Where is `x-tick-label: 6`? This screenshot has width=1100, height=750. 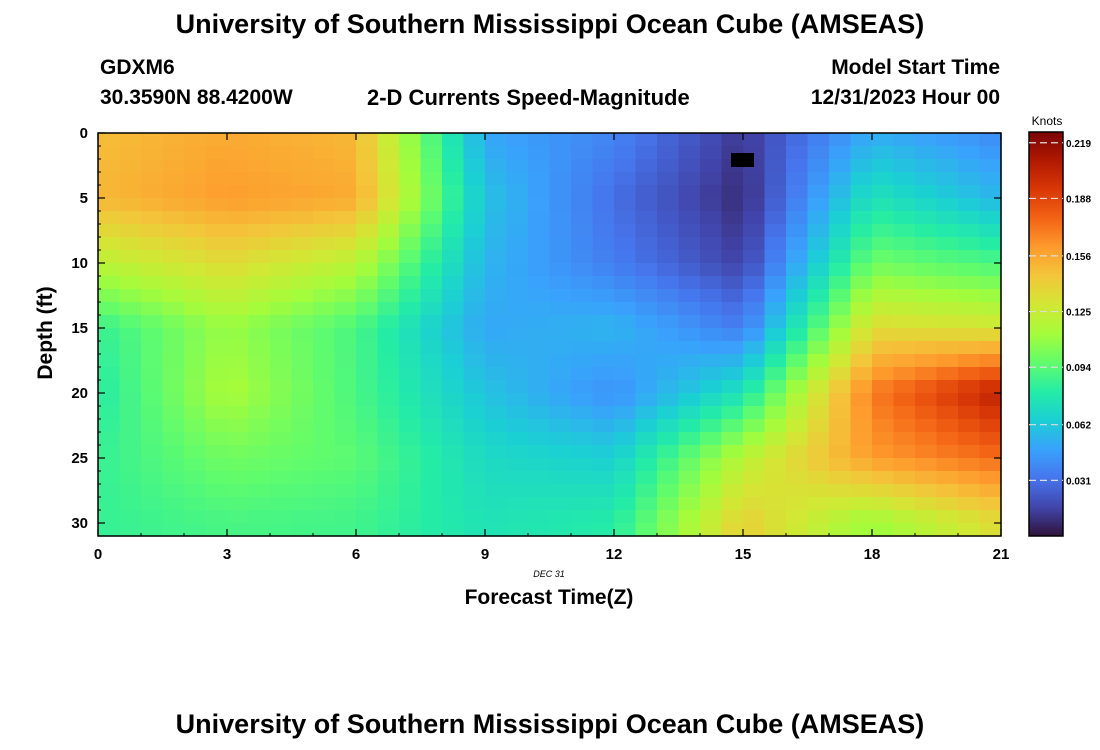
x-tick-label: 6 is located at coordinates (356, 554).